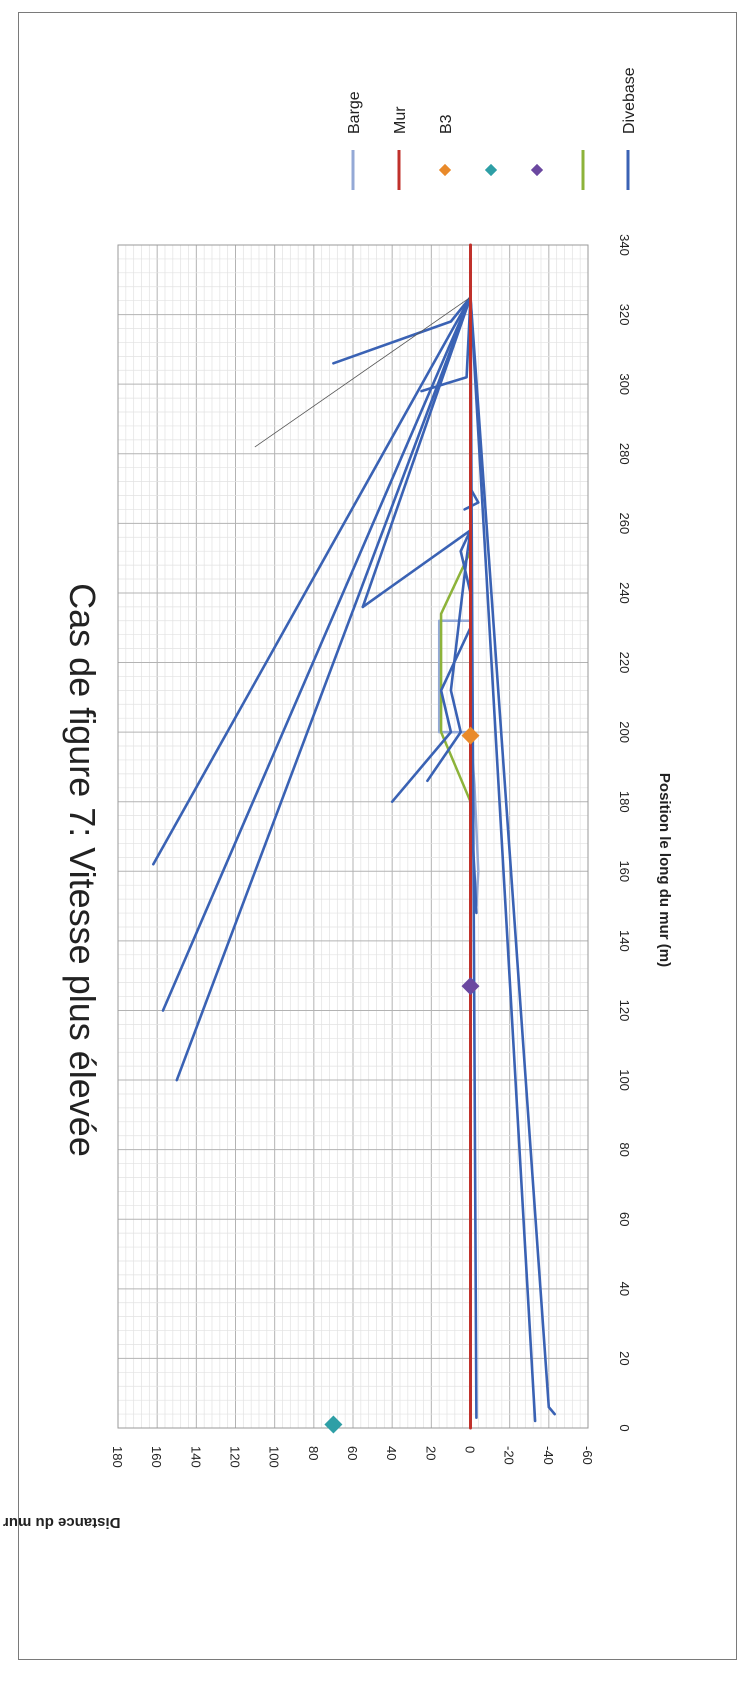  Describe the element at coordinates (470, 735) in the screenshot. I see `b3-marker` at that location.